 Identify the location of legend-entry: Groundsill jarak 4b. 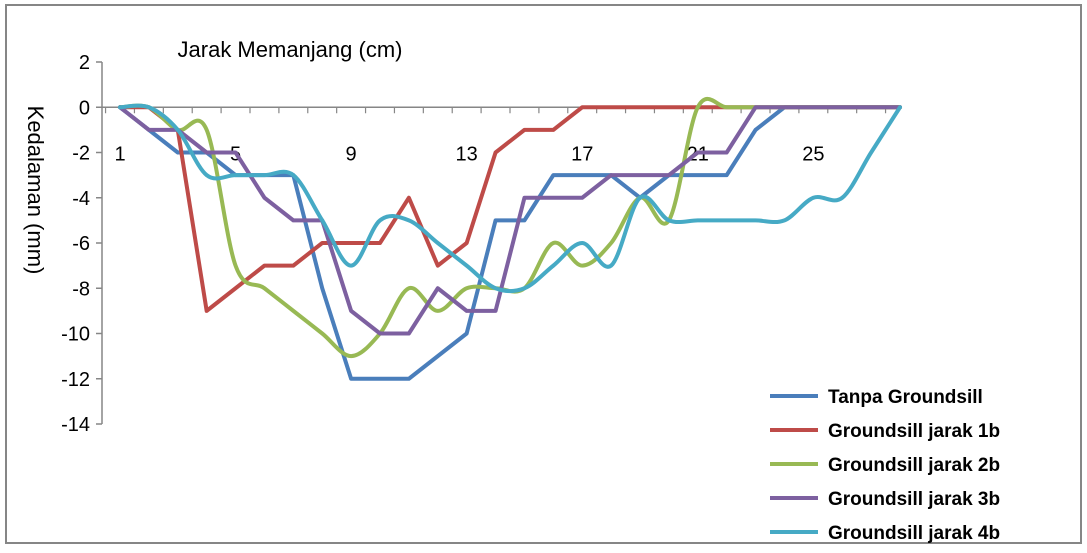
(914, 533).